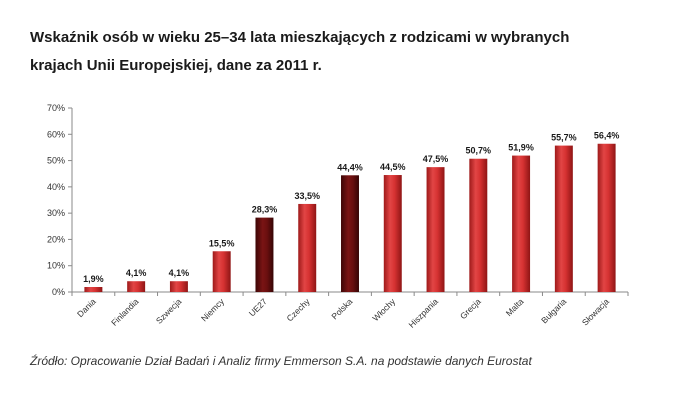 This screenshot has height=418, width=675. Describe the element at coordinates (56, 213) in the screenshot. I see `y-tick-label: 30%` at that location.